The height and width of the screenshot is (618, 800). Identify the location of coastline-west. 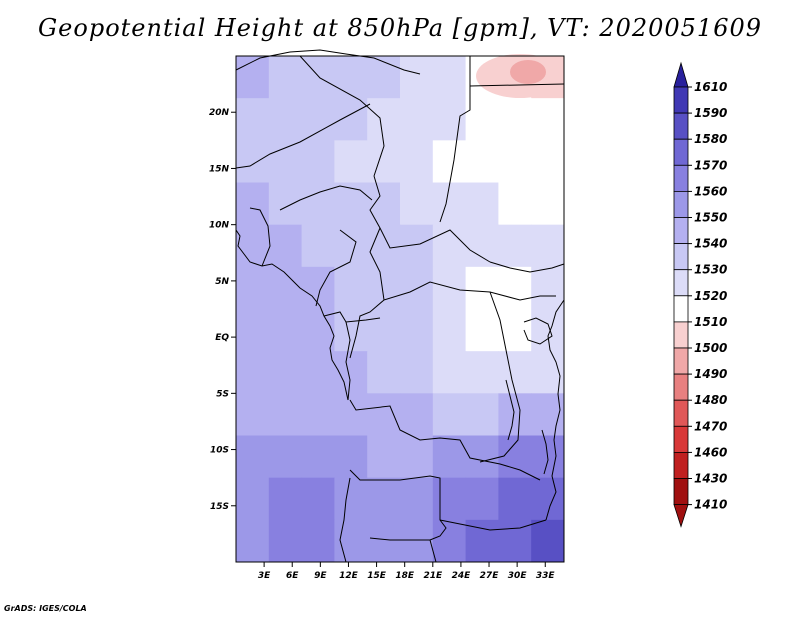
(292, 315).